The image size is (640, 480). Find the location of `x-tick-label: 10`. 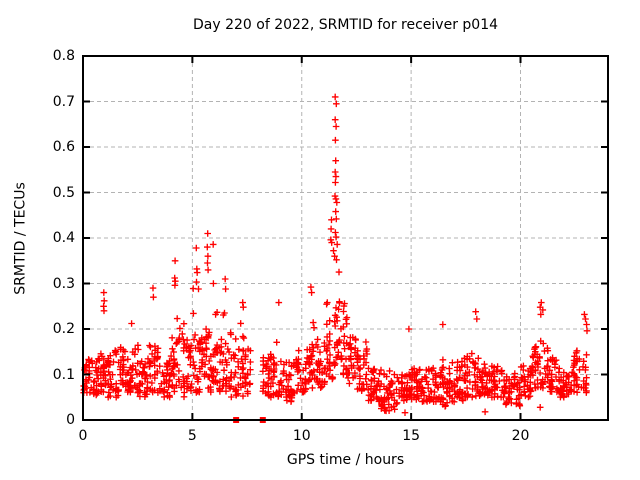

x-tick-label: 10 is located at coordinates (301, 436).